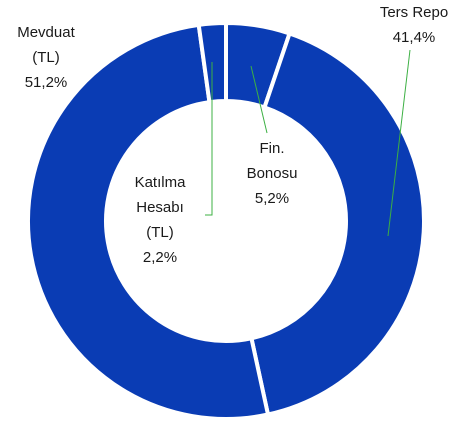  Describe the element at coordinates (160, 257) in the screenshot. I see `value-label: 2,2%` at that location.